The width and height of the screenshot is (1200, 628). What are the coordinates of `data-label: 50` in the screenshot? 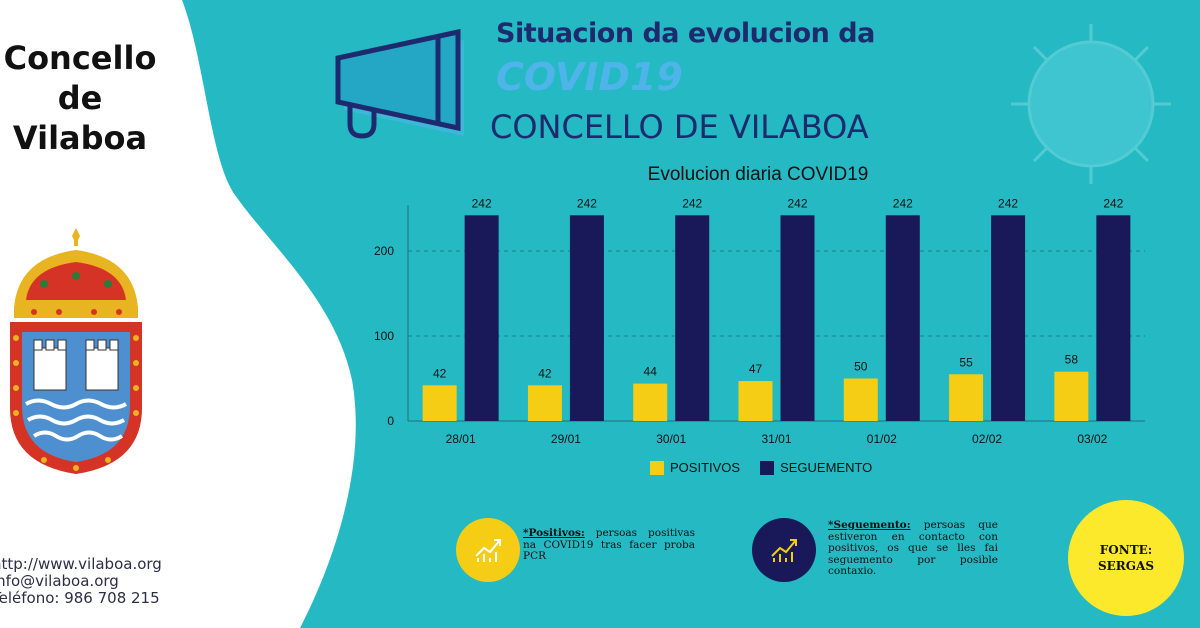 It's located at (861, 367).